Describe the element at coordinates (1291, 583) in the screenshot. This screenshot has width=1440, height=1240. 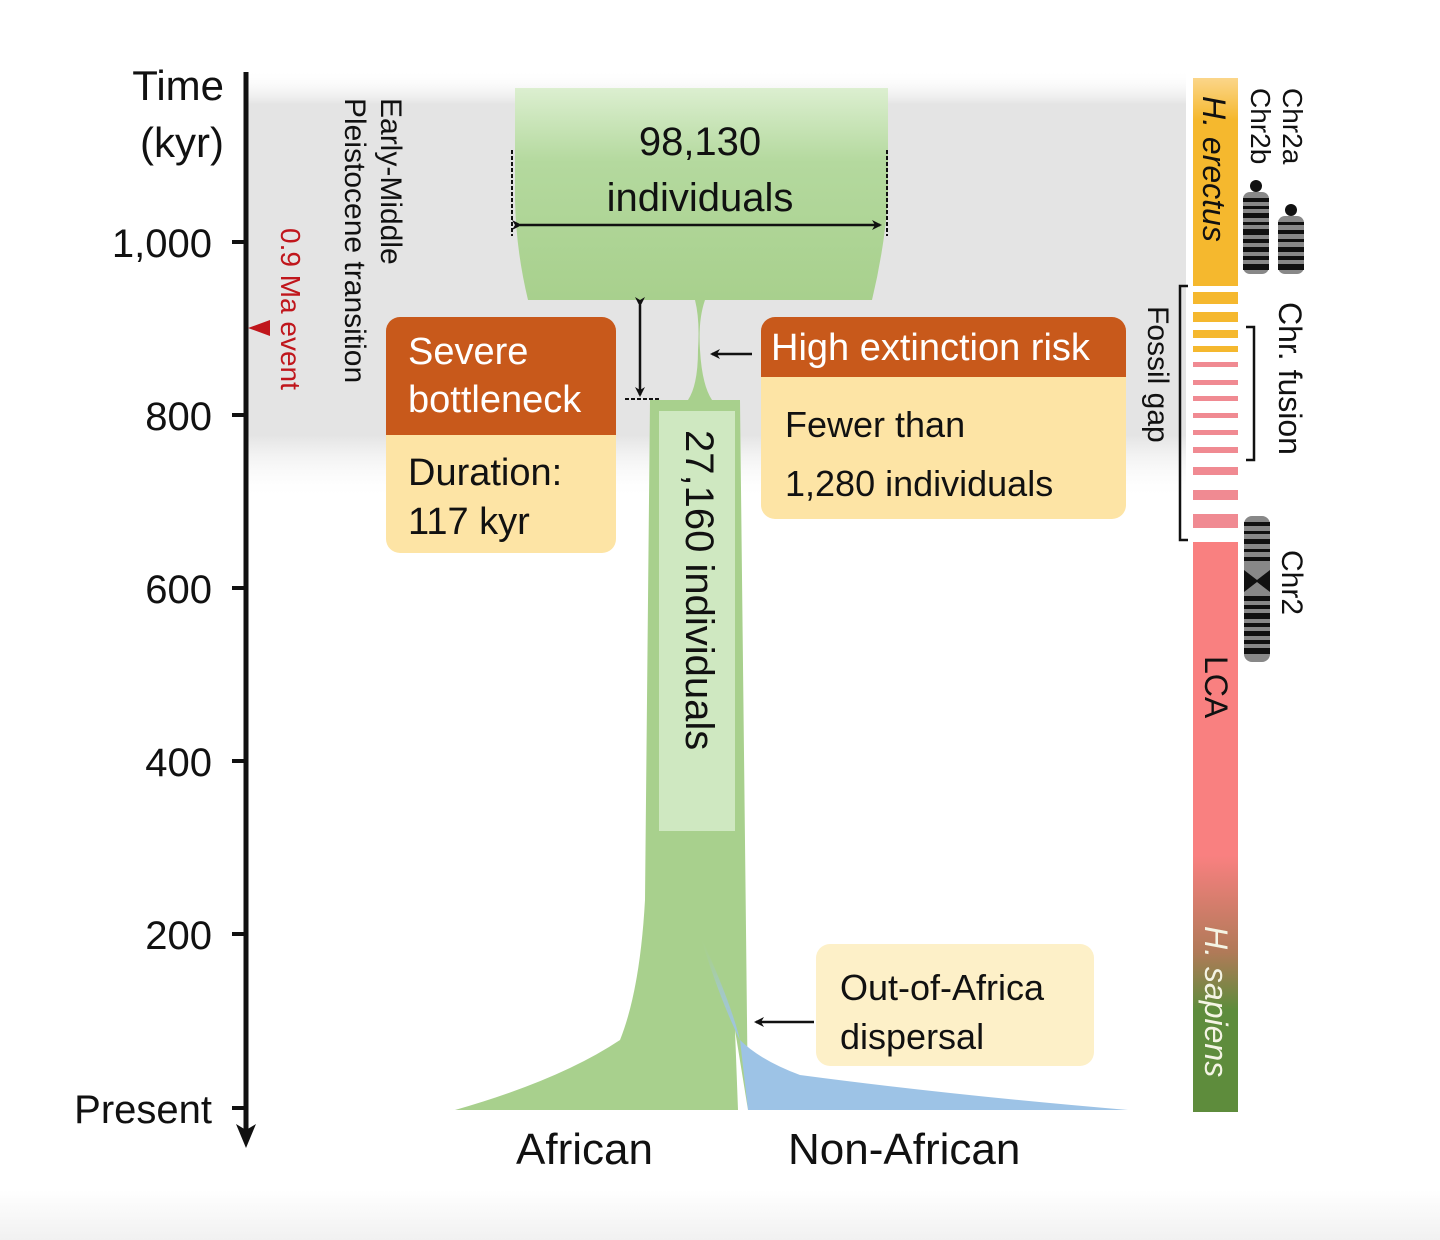
I see `chr2-label: Chr2` at that location.